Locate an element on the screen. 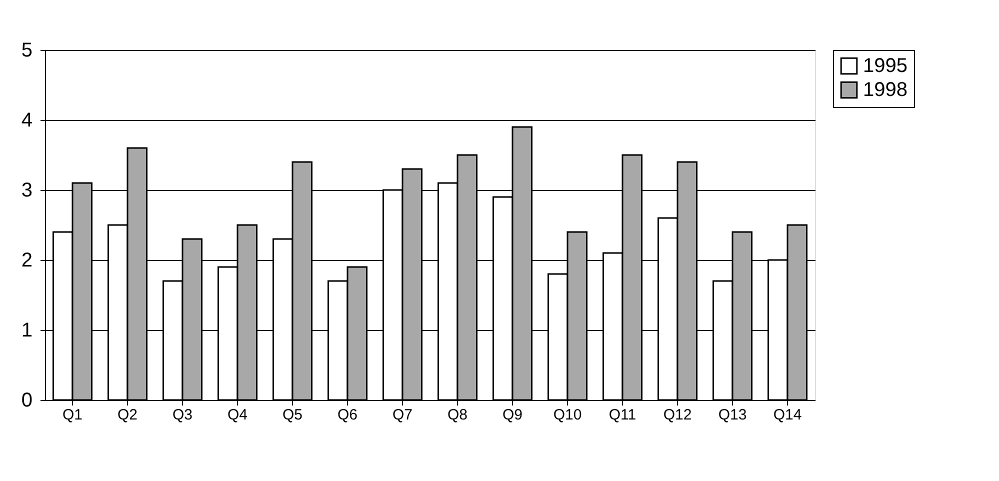 This screenshot has width=999, height=481. x-tick-label: Q9 is located at coordinates (512, 415).